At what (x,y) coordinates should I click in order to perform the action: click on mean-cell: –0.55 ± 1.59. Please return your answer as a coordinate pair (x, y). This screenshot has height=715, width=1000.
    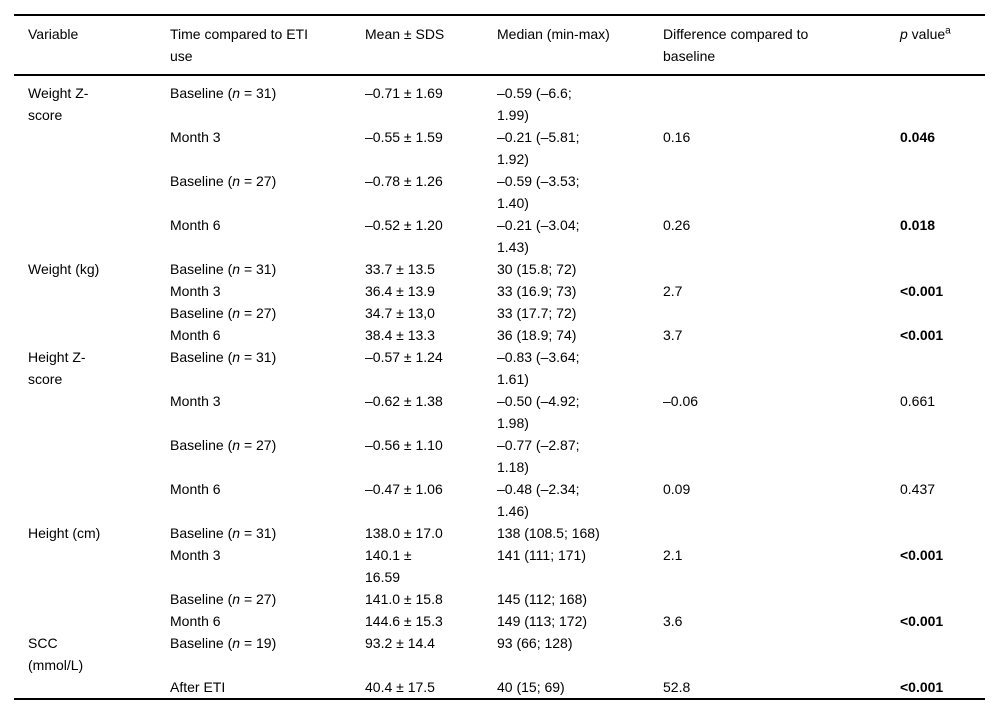
    Looking at the image, I should click on (404, 137).